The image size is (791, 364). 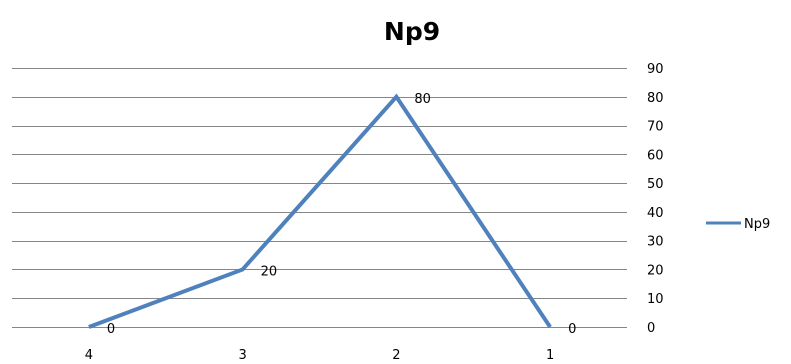 What do you see at coordinates (655, 127) in the screenshot?
I see `y-tick-label: 70` at bounding box center [655, 127].